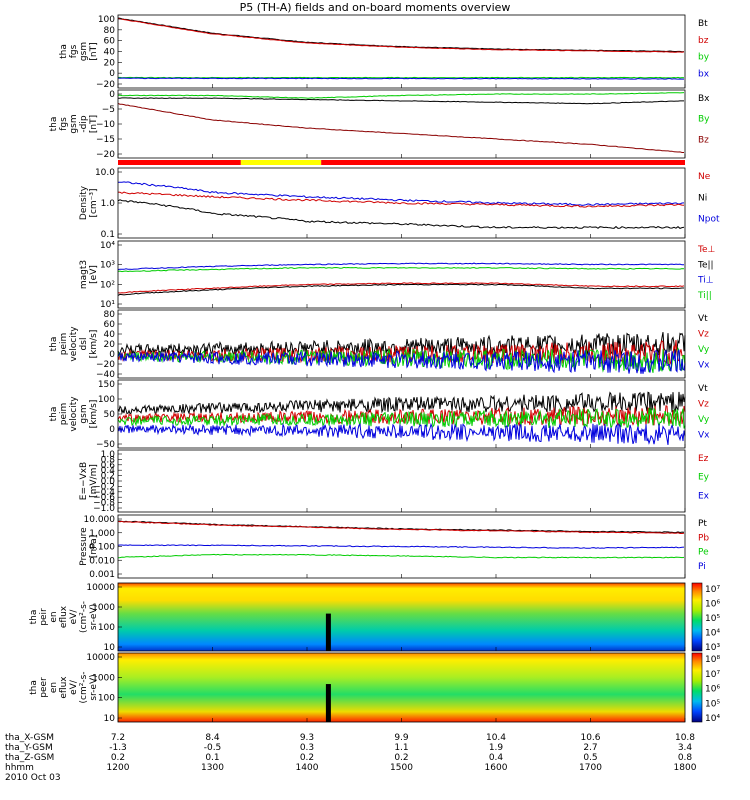  I want to click on time-axis-value: 3.4, so click(685, 748).